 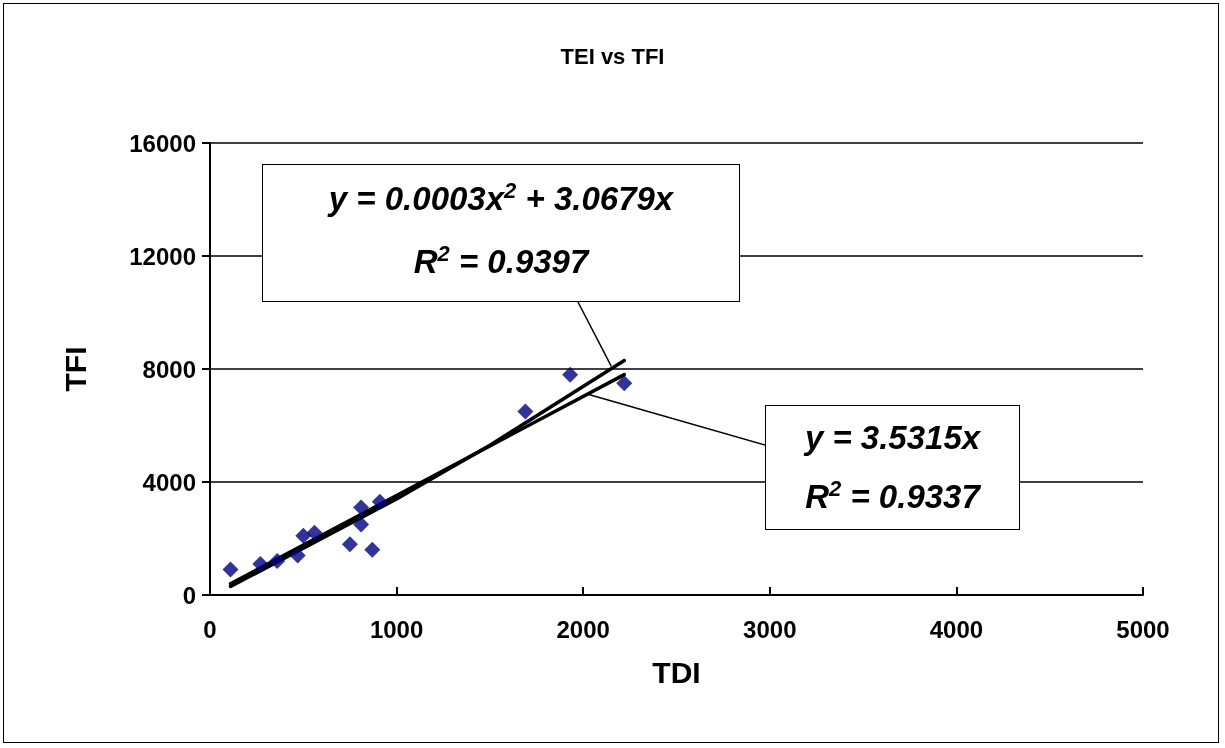 What do you see at coordinates (1143, 629) in the screenshot?
I see `x-tick-label: 5000` at bounding box center [1143, 629].